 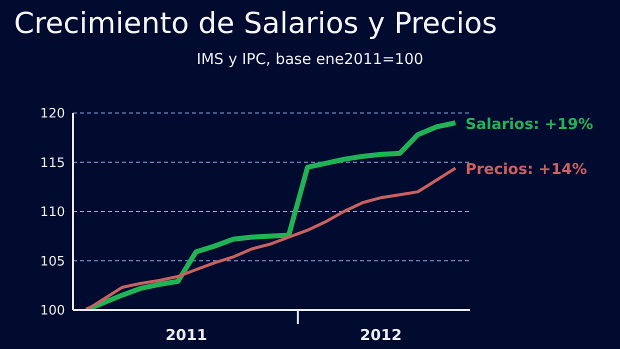 What do you see at coordinates (52, 212) in the screenshot?
I see `y-tick-label: 110` at bounding box center [52, 212].